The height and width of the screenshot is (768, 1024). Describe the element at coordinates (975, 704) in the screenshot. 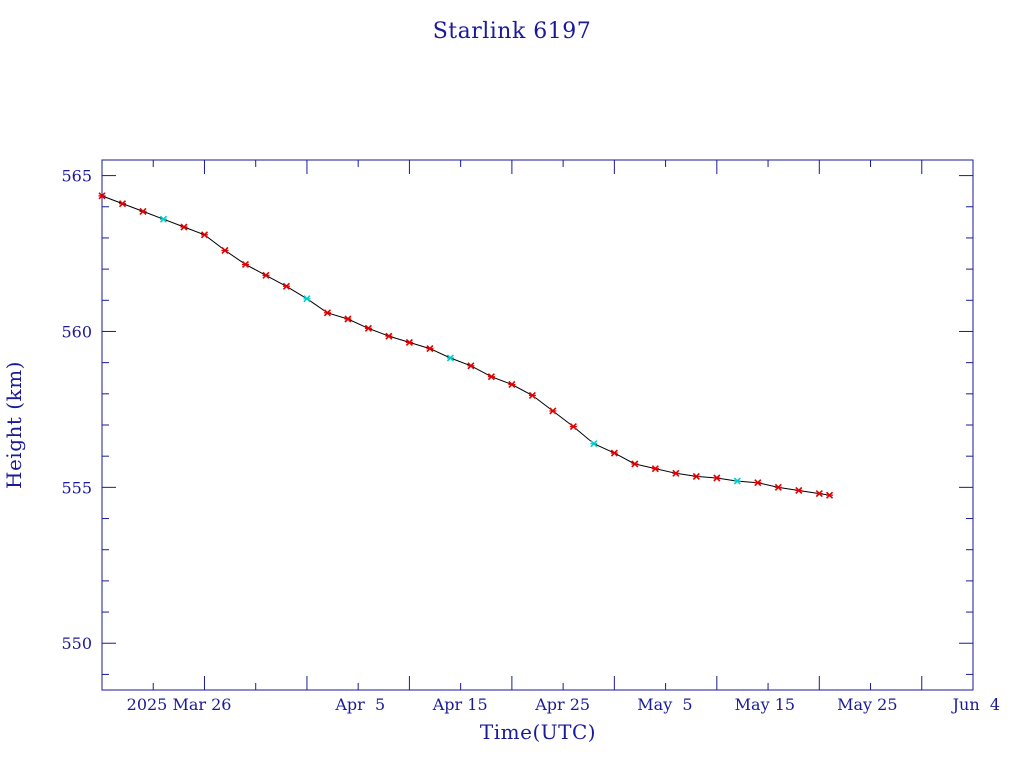

I see `x-tick-label: Jun 4` at that location.